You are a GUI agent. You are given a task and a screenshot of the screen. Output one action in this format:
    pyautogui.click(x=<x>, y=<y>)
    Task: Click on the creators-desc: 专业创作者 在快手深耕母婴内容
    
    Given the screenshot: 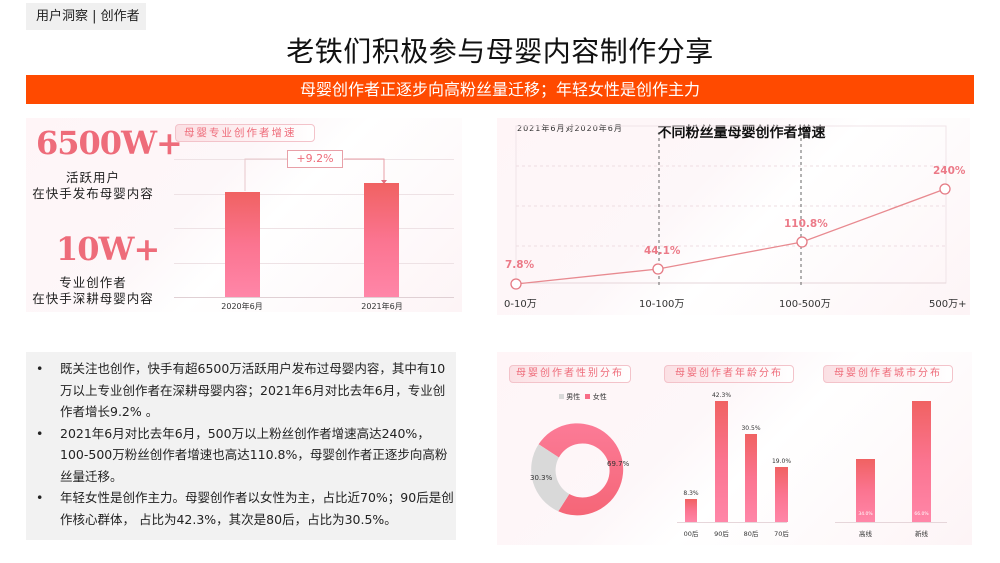 What is the action you would take?
    pyautogui.click(x=93, y=291)
    